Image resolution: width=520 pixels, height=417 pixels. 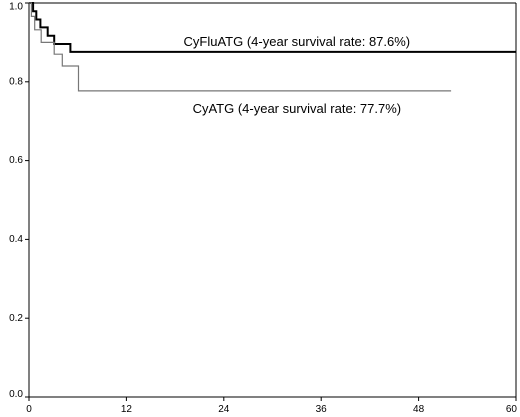 What do you see at coordinates (29, 409) in the screenshot?
I see `x-tick-label: 0` at bounding box center [29, 409].